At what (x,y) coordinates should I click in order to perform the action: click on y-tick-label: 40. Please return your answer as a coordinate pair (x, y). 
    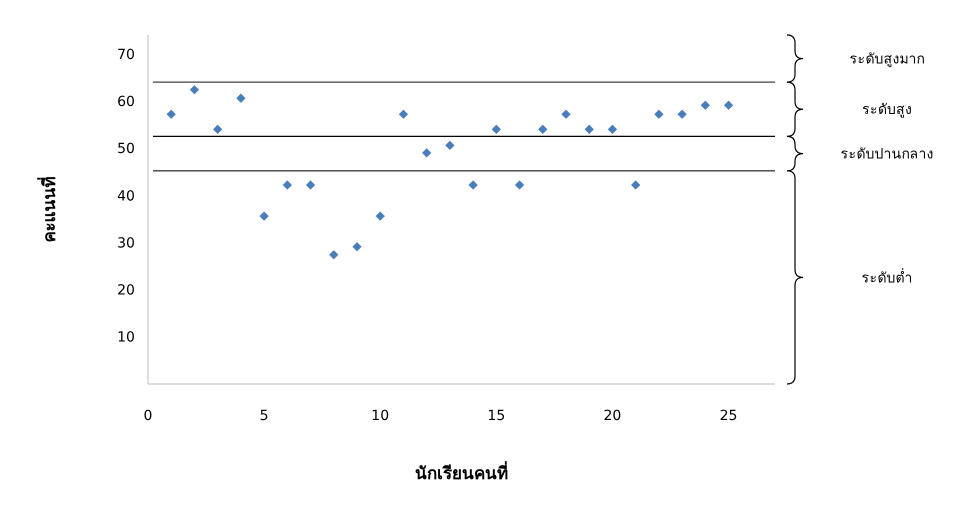
    Looking at the image, I should click on (126, 196).